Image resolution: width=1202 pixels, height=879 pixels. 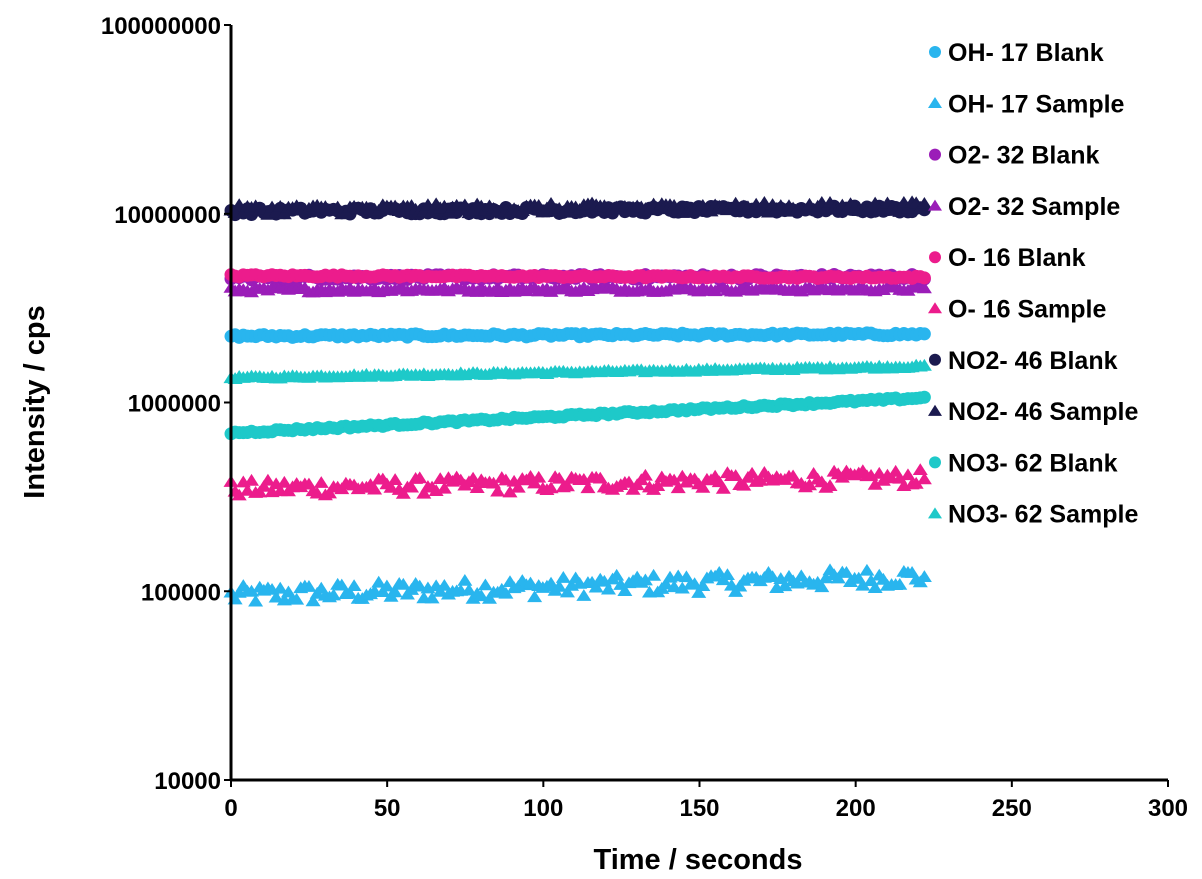 I want to click on legend-label: O2- 32 Sample, so click(x=1034, y=207).